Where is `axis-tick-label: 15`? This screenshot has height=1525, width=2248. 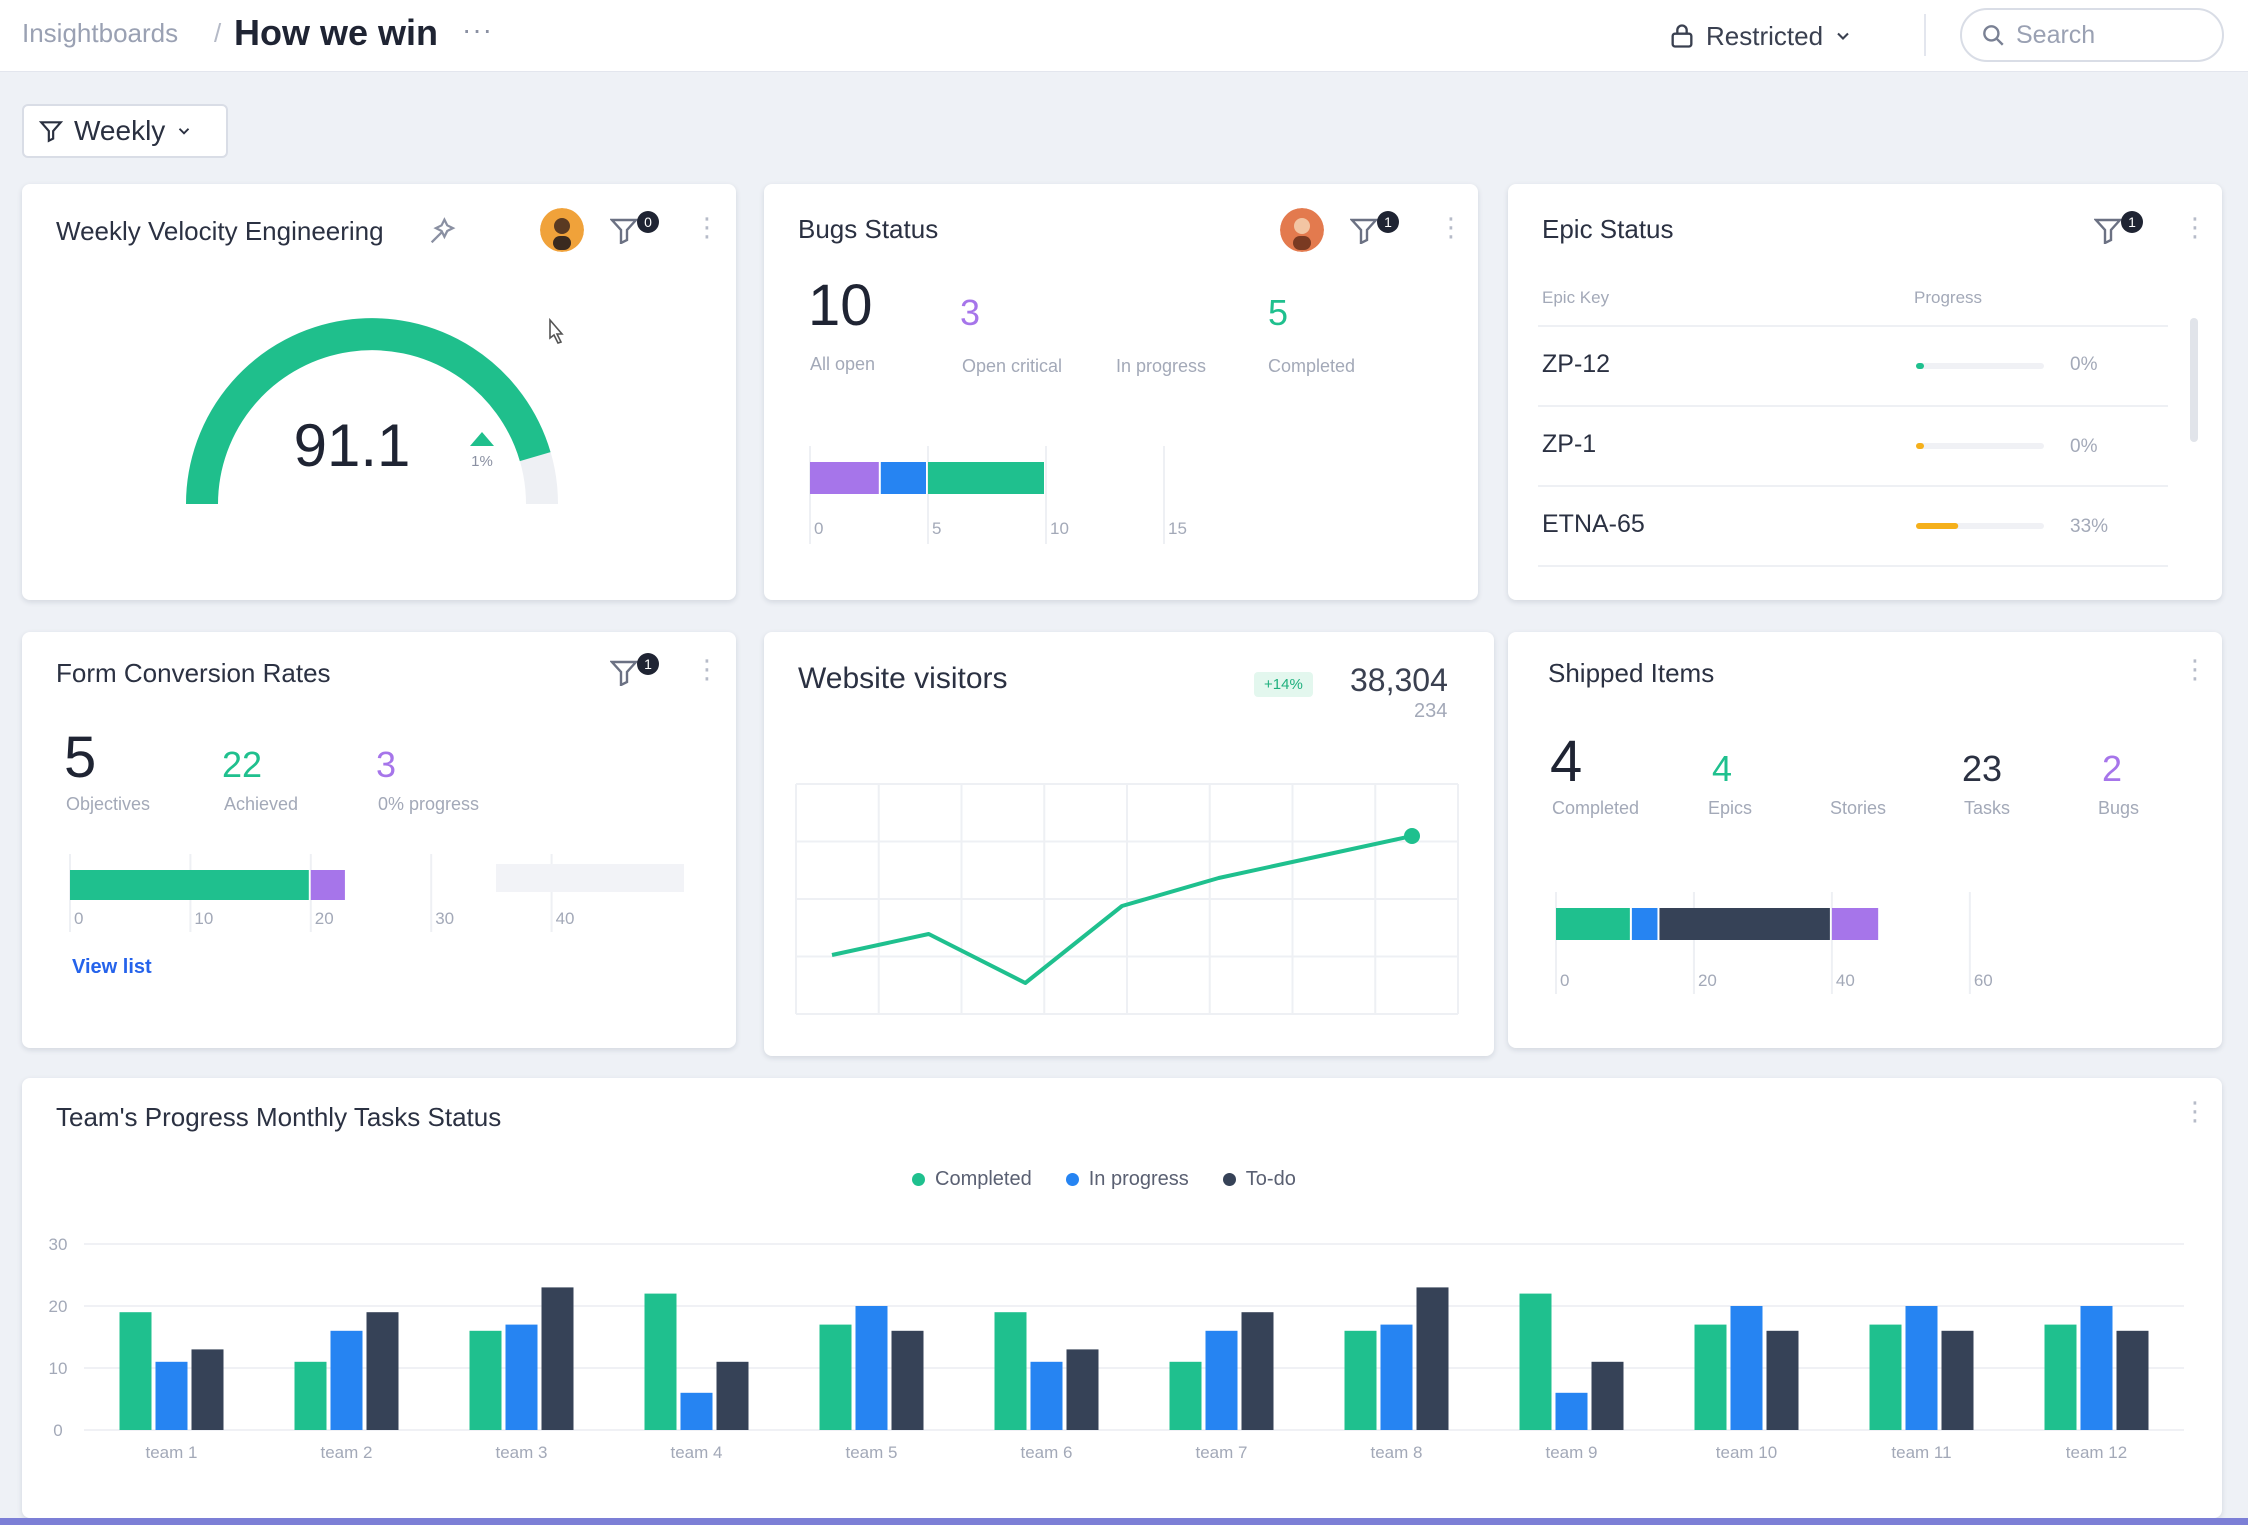 axis-tick-label: 15 is located at coordinates (1177, 528).